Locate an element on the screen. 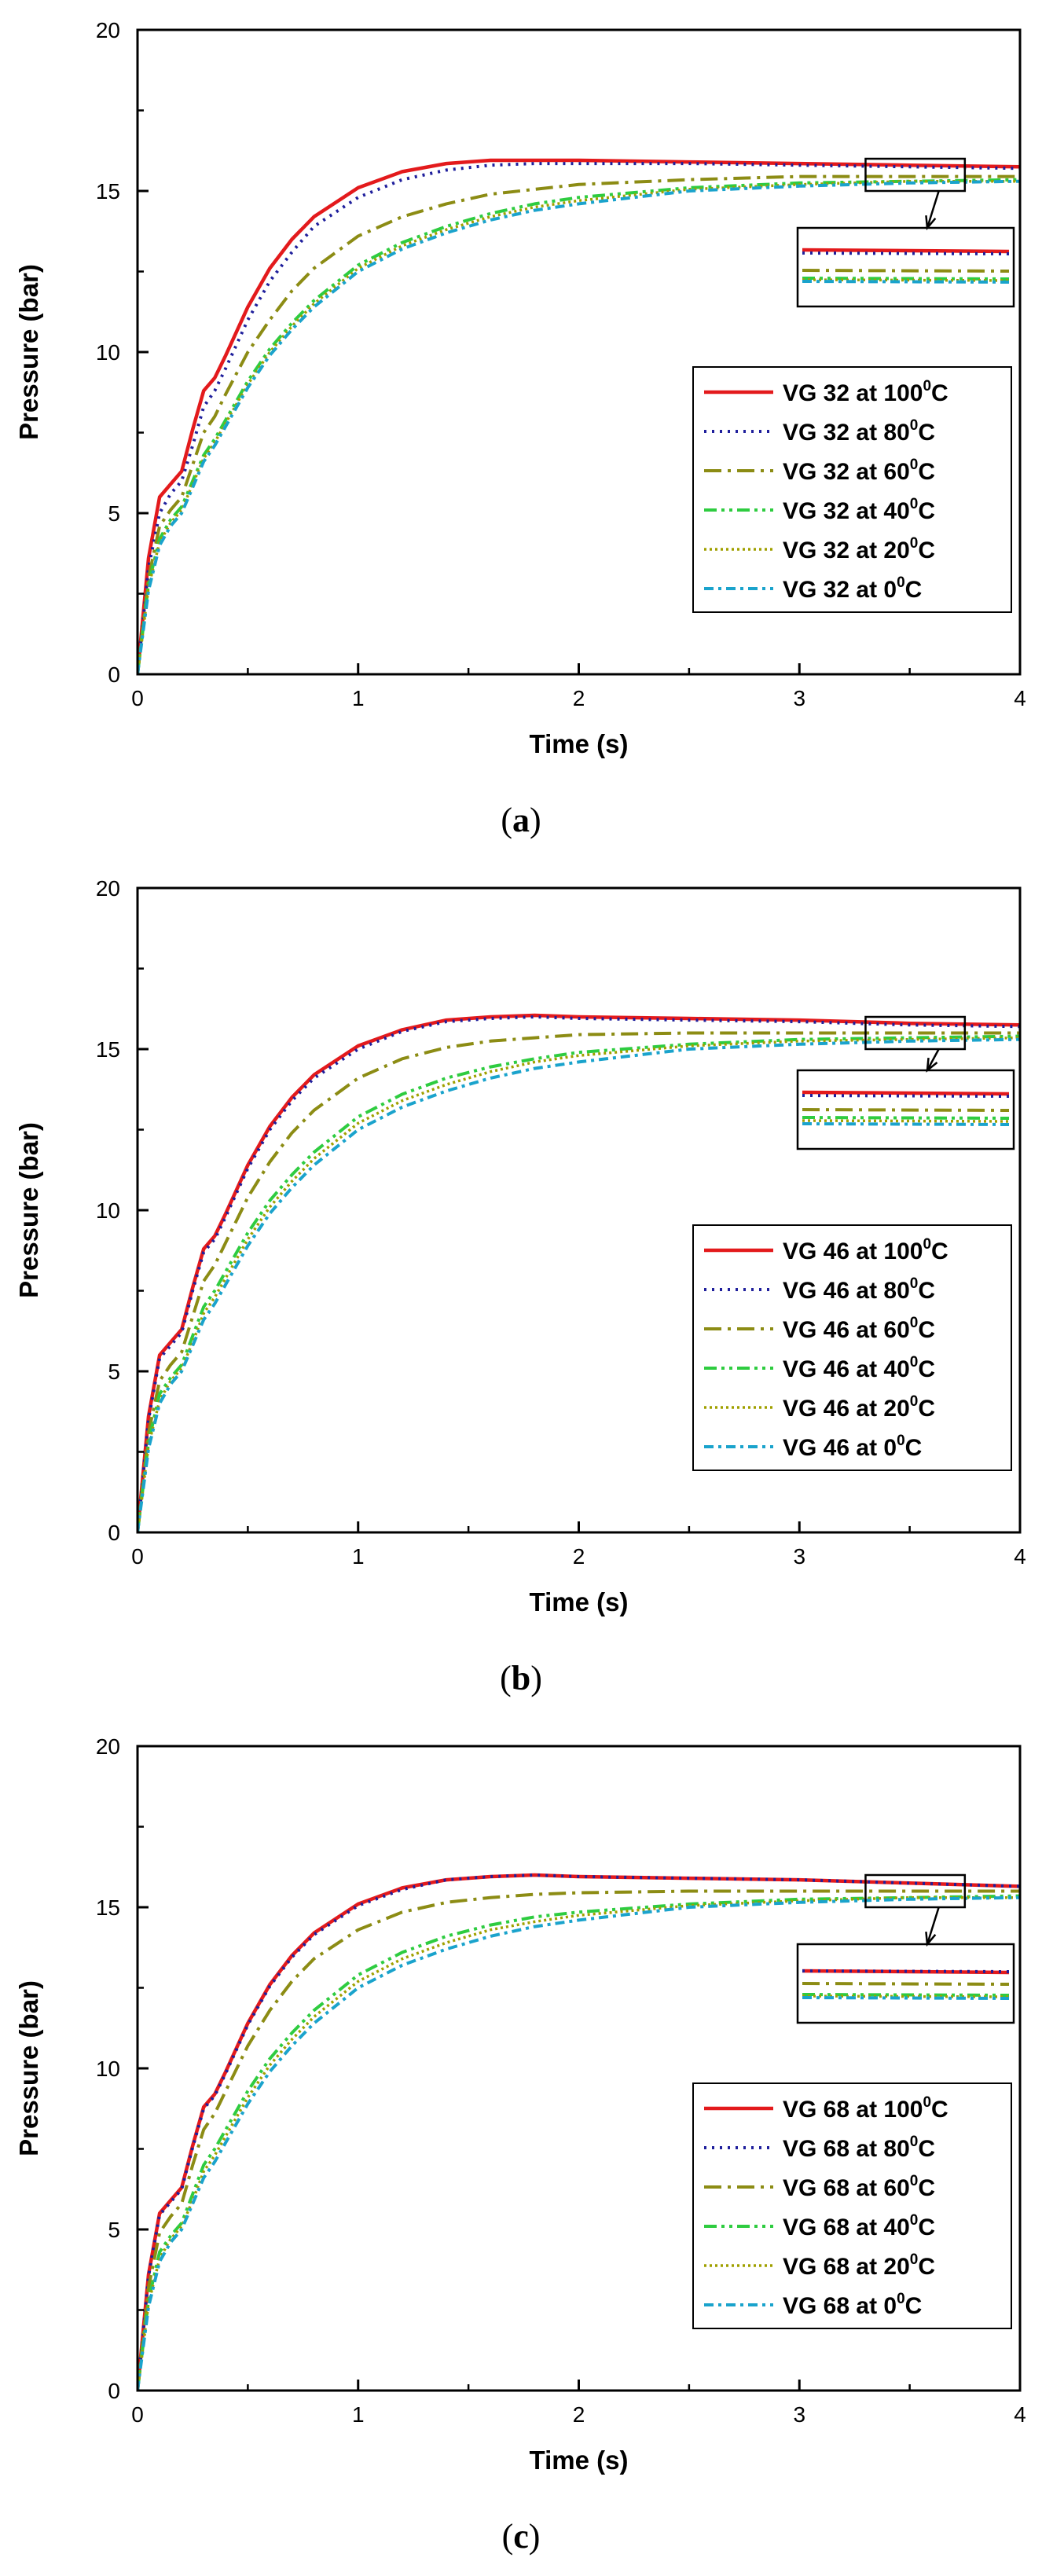 Image resolution: width=1042 pixels, height=2576 pixels. legend-label-main: VG 68 at 0 is located at coordinates (840, 2306).